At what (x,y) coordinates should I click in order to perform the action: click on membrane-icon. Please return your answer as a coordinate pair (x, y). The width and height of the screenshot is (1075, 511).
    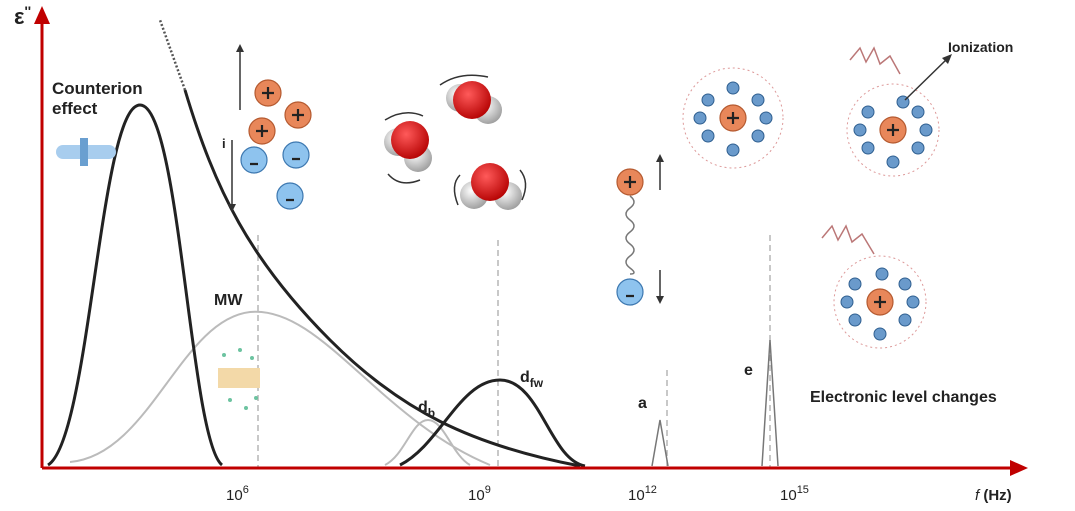
    Looking at the image, I should click on (158, 274).